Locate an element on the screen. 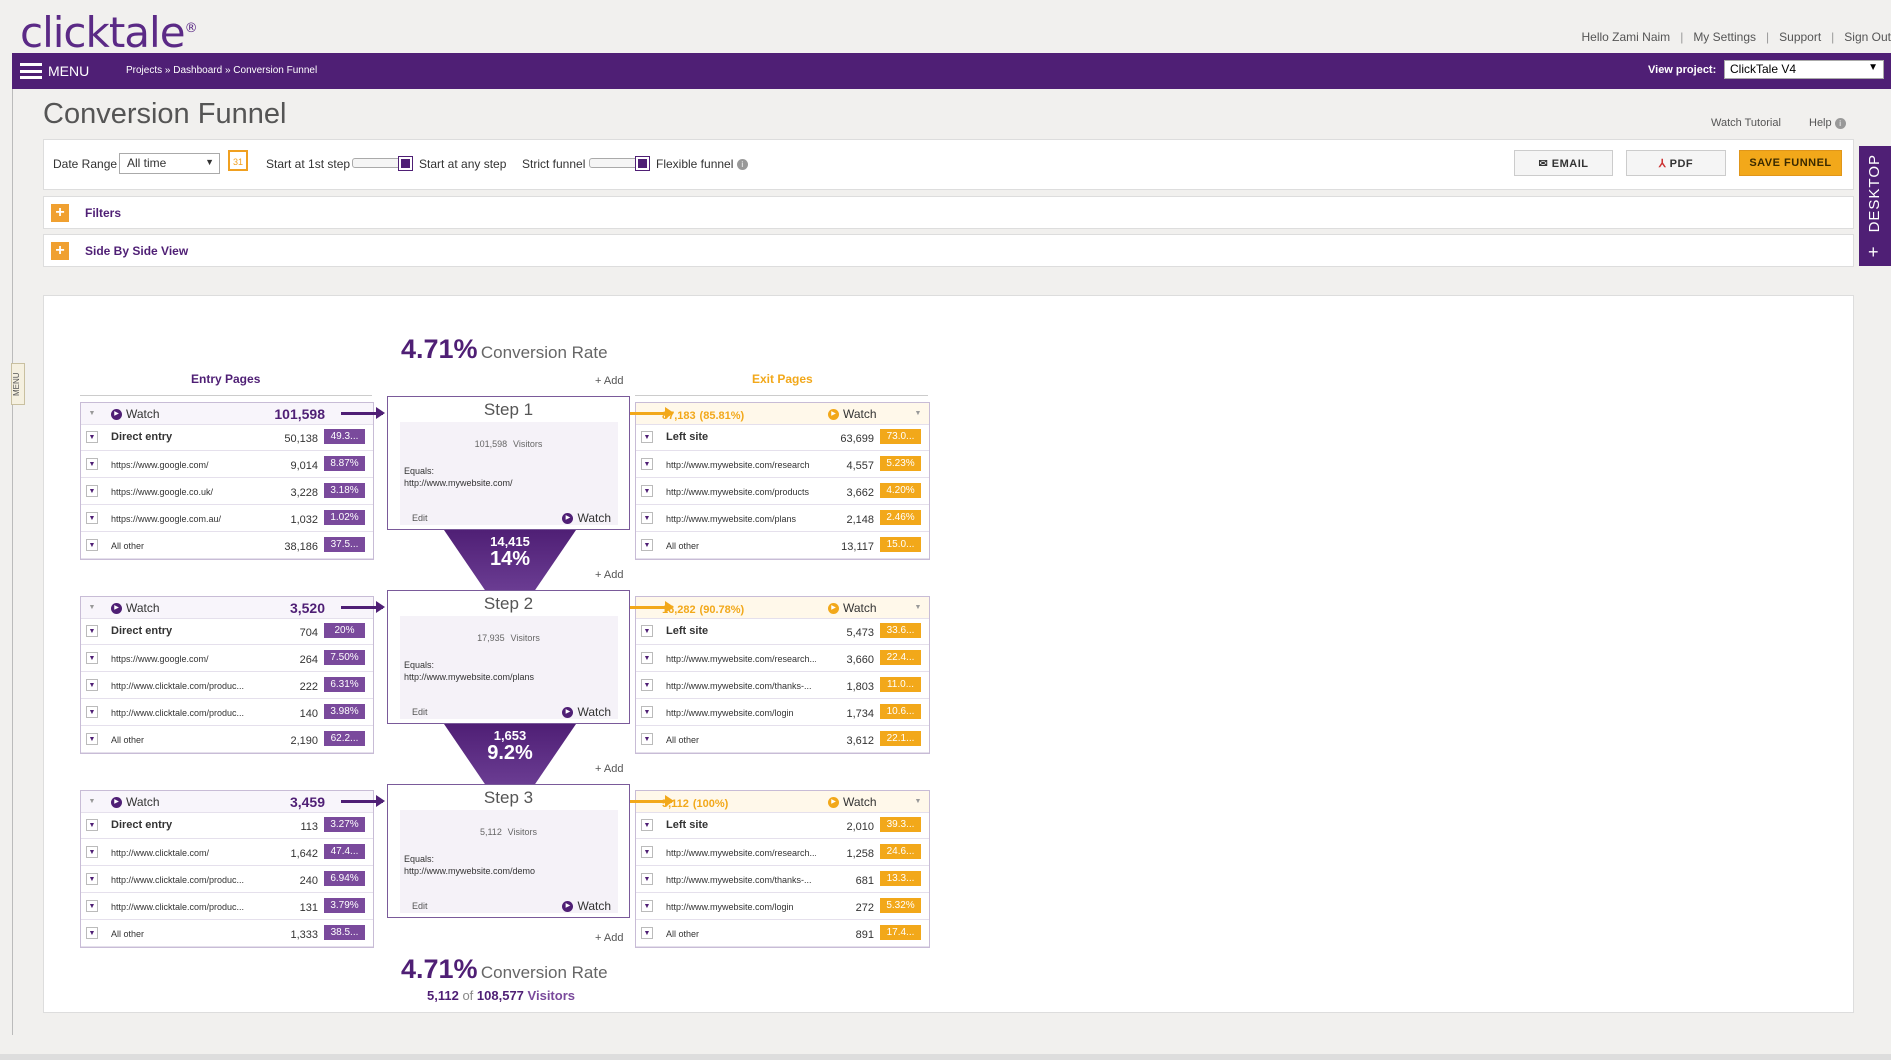 The image size is (1891, 1060). desktop-tab: DESKTOP + is located at coordinates (1875, 206).